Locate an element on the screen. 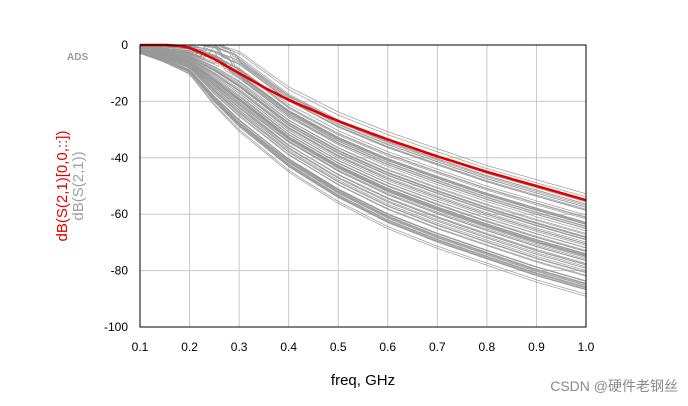 This screenshot has height=406, width=688. x-tick-label-6: 0.7 is located at coordinates (437, 347).